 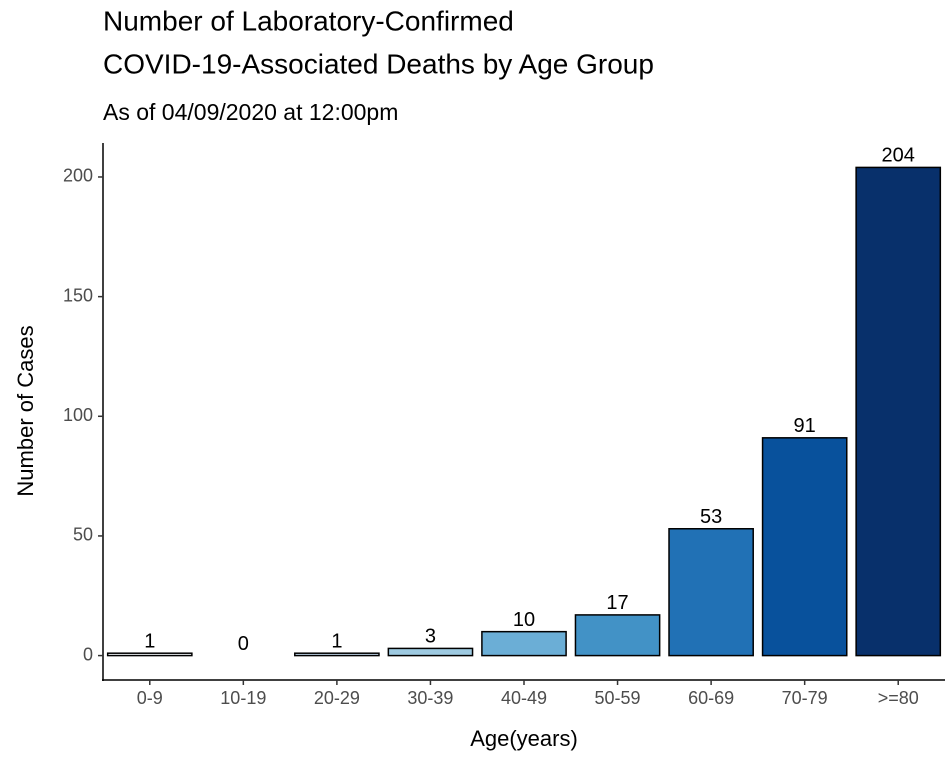 What do you see at coordinates (78, 295) in the screenshot?
I see `y-tick-label: 150` at bounding box center [78, 295].